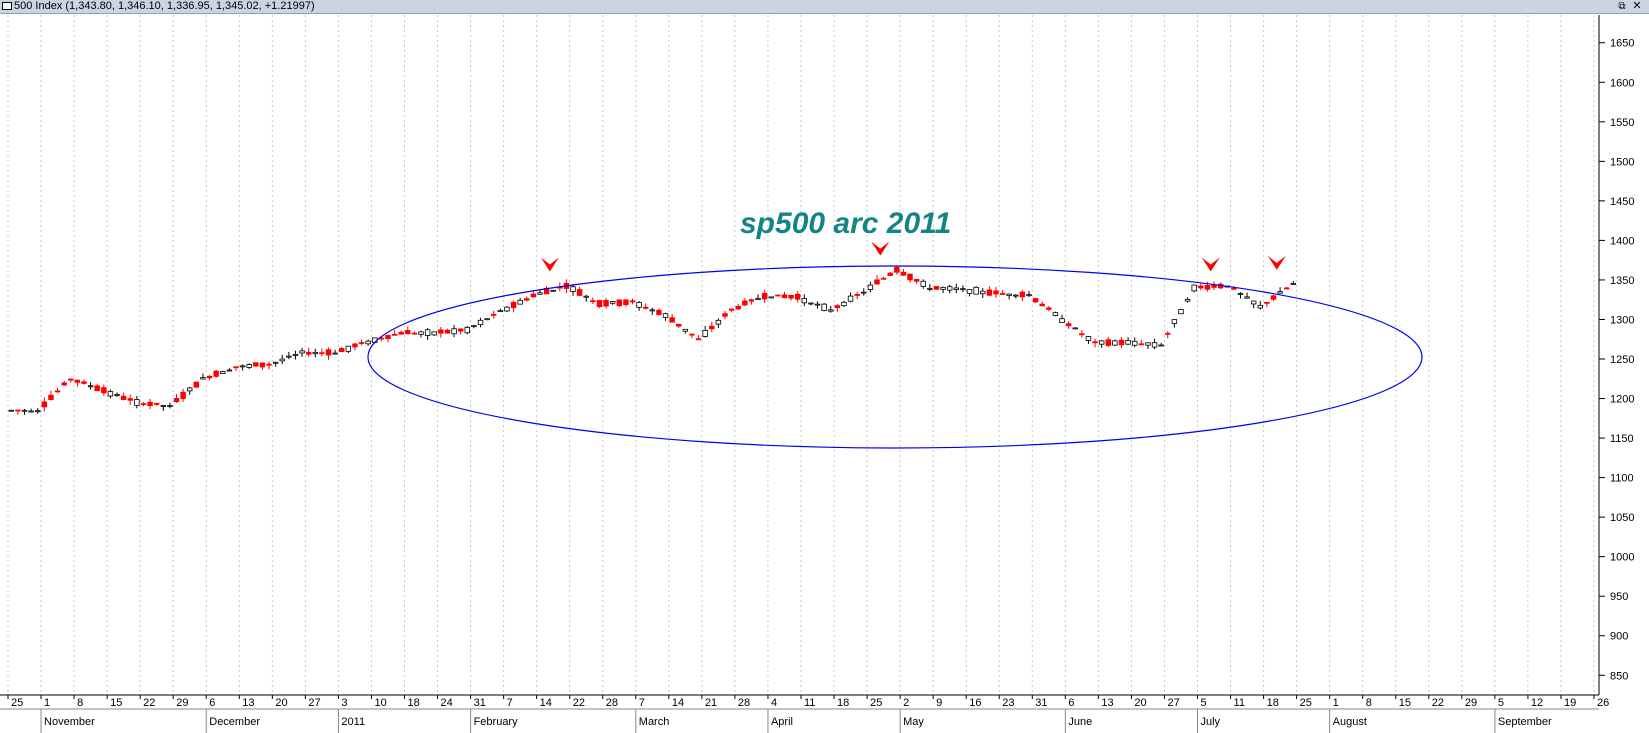  Describe the element at coordinates (1622, 202) in the screenshot. I see `y-tick-label: 1450` at that location.